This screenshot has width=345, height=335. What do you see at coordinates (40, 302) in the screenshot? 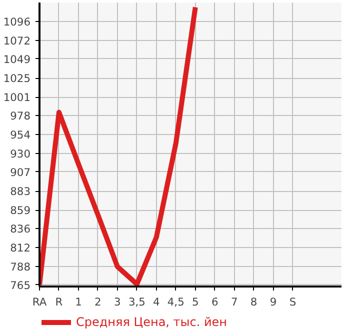
I see `x-tick-label: RA` at bounding box center [40, 302].